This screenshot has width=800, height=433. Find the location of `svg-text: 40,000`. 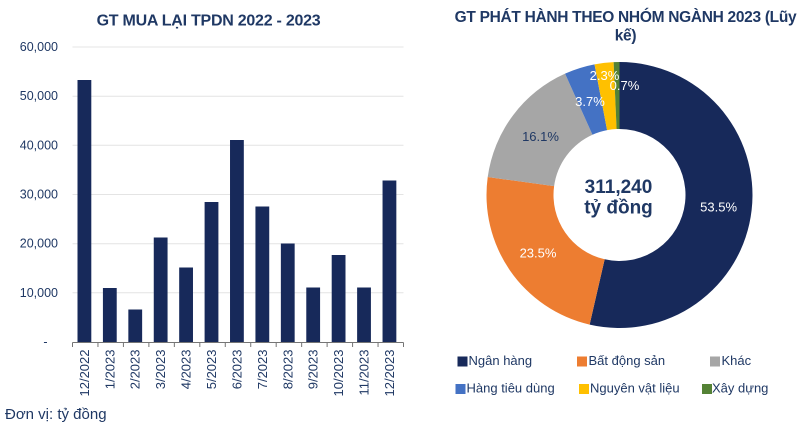

svg-text: 40,000 is located at coordinates (39, 145).